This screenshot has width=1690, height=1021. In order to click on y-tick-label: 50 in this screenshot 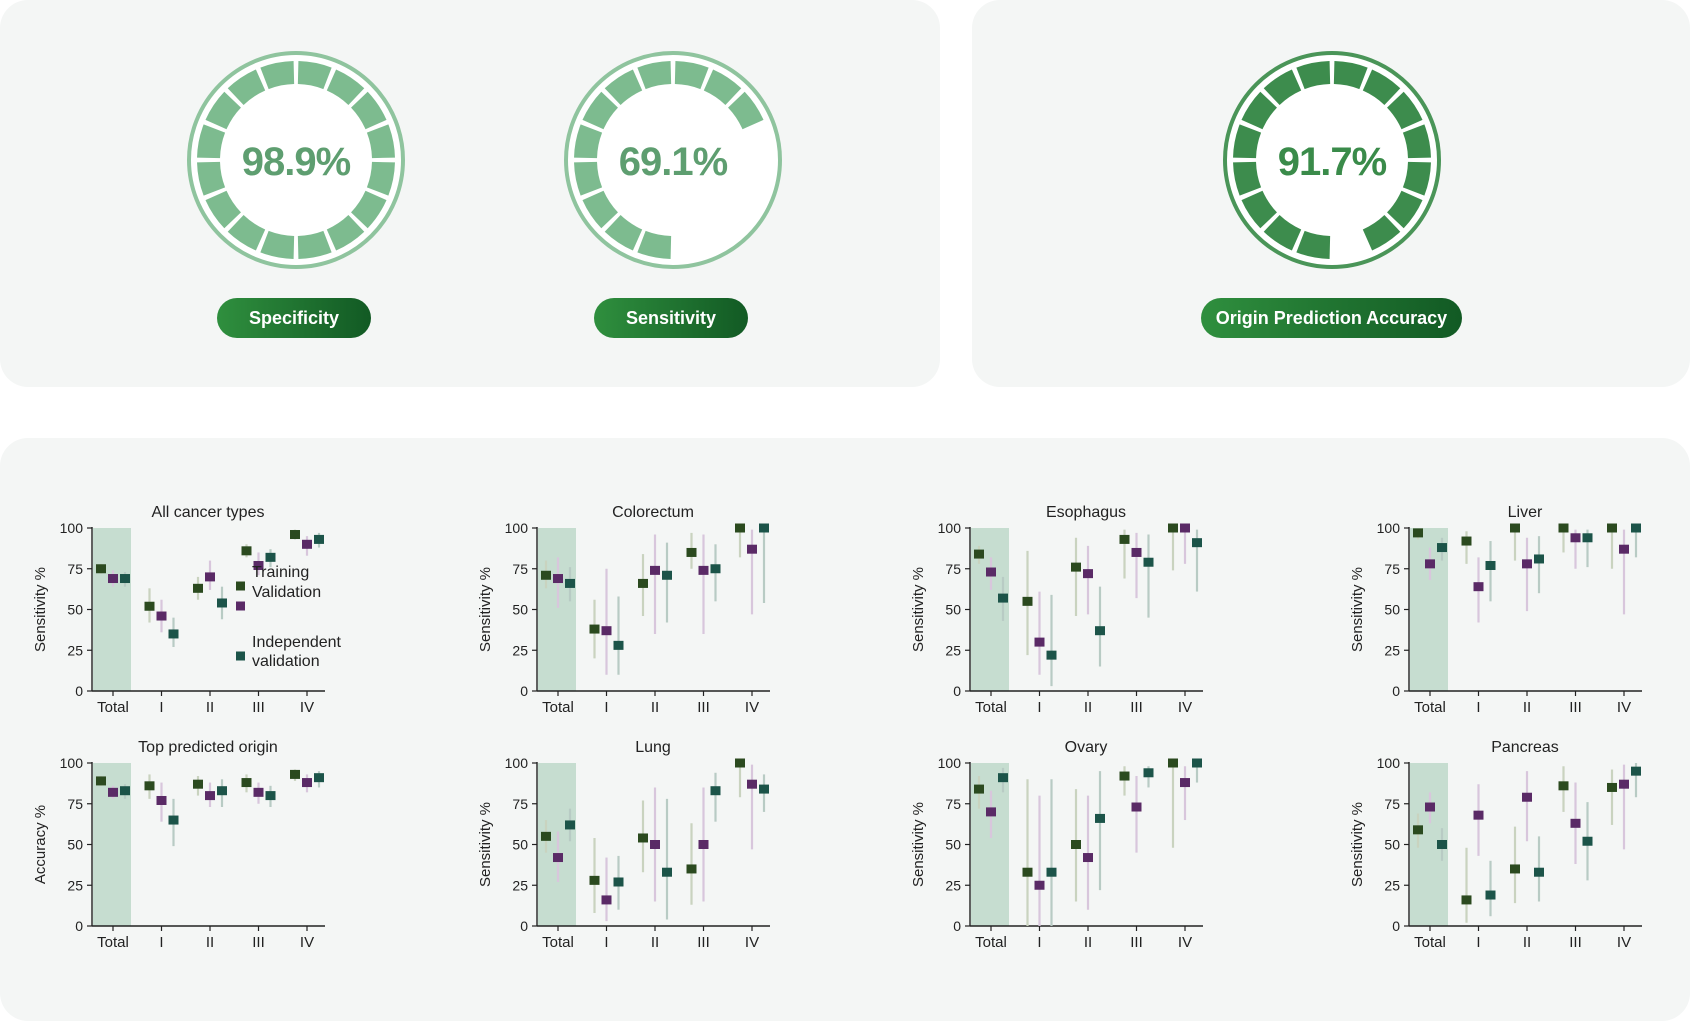, I will do `click(520, 845)`.